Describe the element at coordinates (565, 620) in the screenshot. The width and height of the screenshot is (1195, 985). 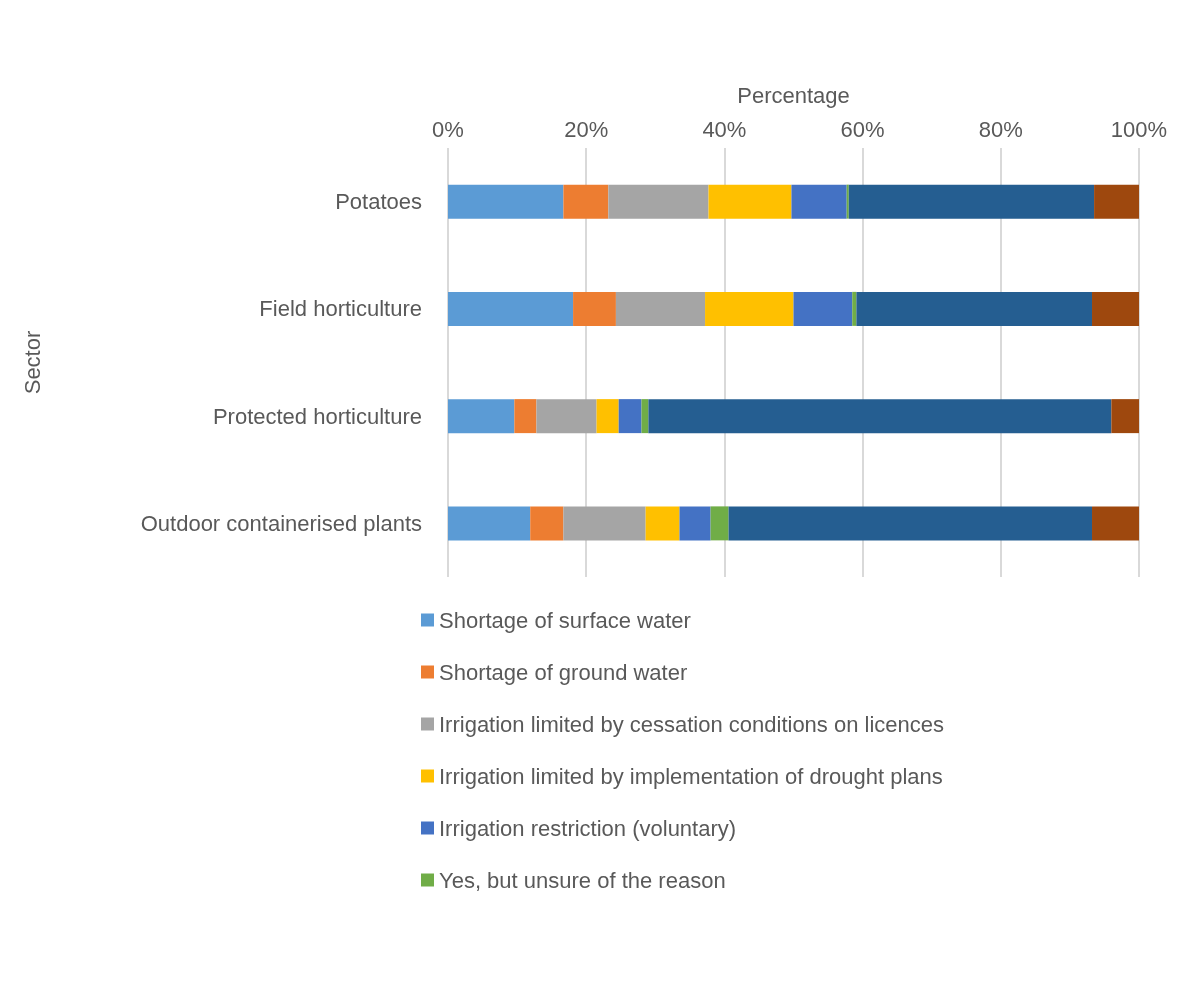
I see `legend-label: Shortage of surface water` at that location.